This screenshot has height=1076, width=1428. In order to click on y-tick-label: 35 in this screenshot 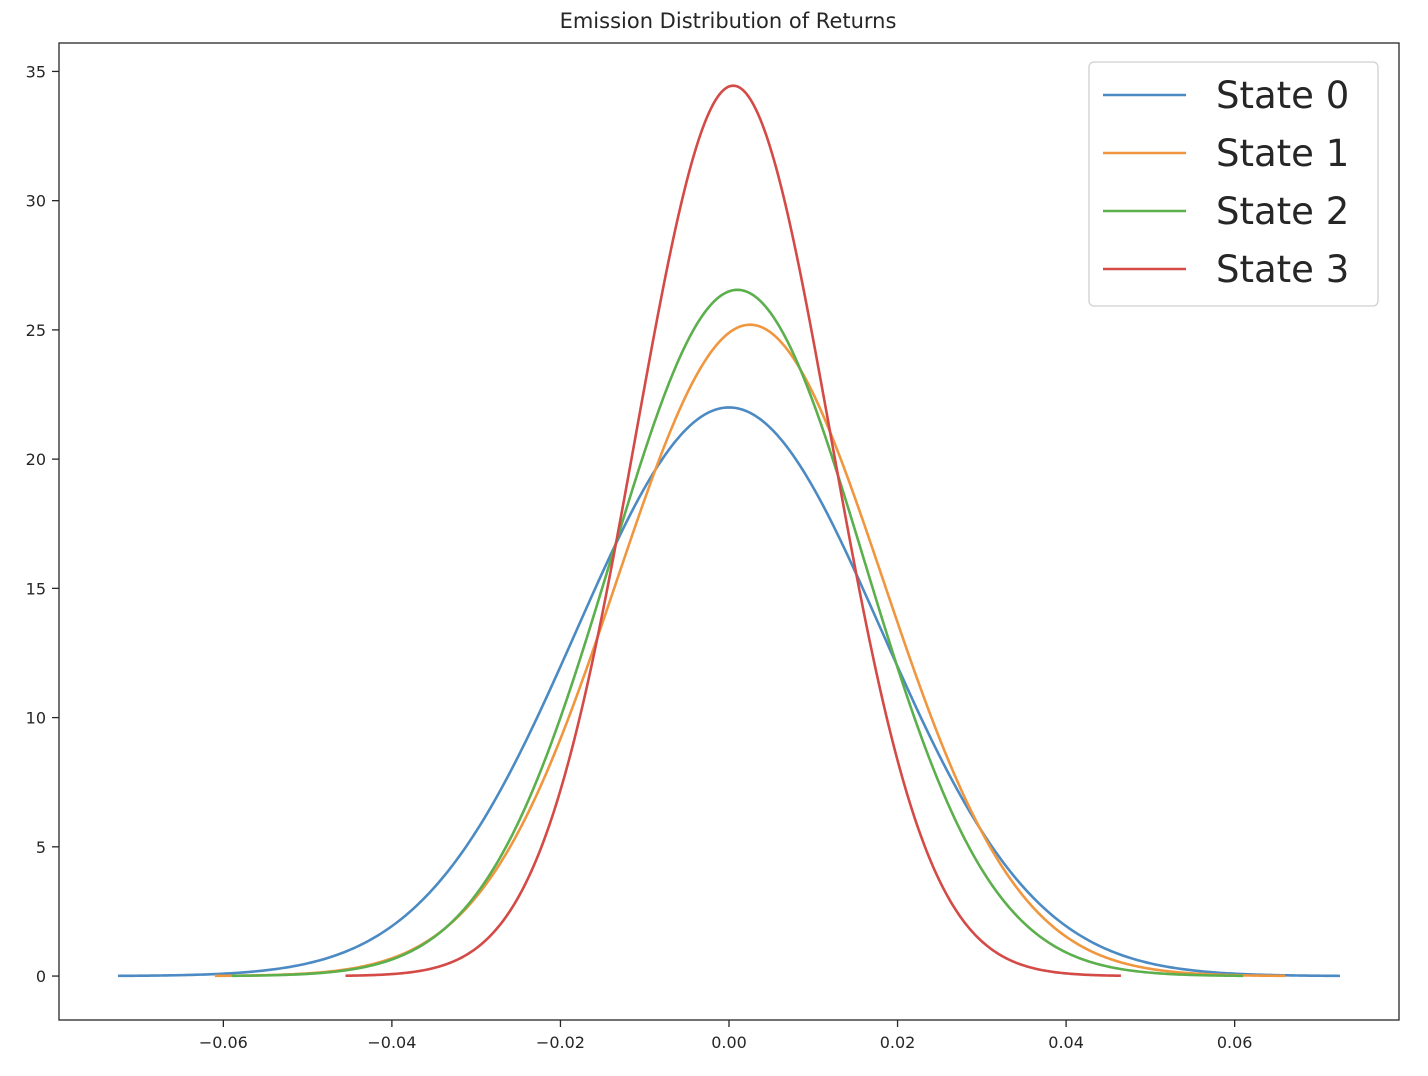, I will do `click(36, 71)`.